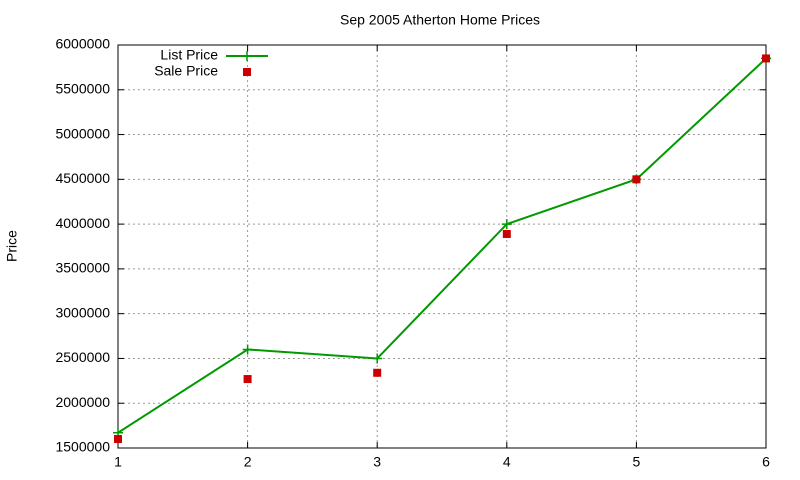 This screenshot has height=480, width=800. I want to click on y-tick-label: 5500000, so click(82, 88).